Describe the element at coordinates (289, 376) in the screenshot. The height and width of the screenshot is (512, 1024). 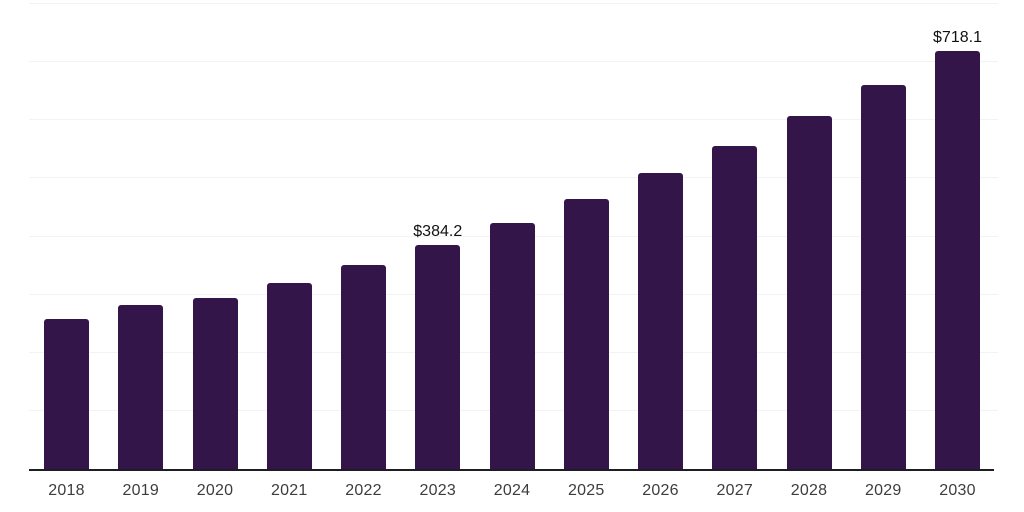
I see `bar-2021` at that location.